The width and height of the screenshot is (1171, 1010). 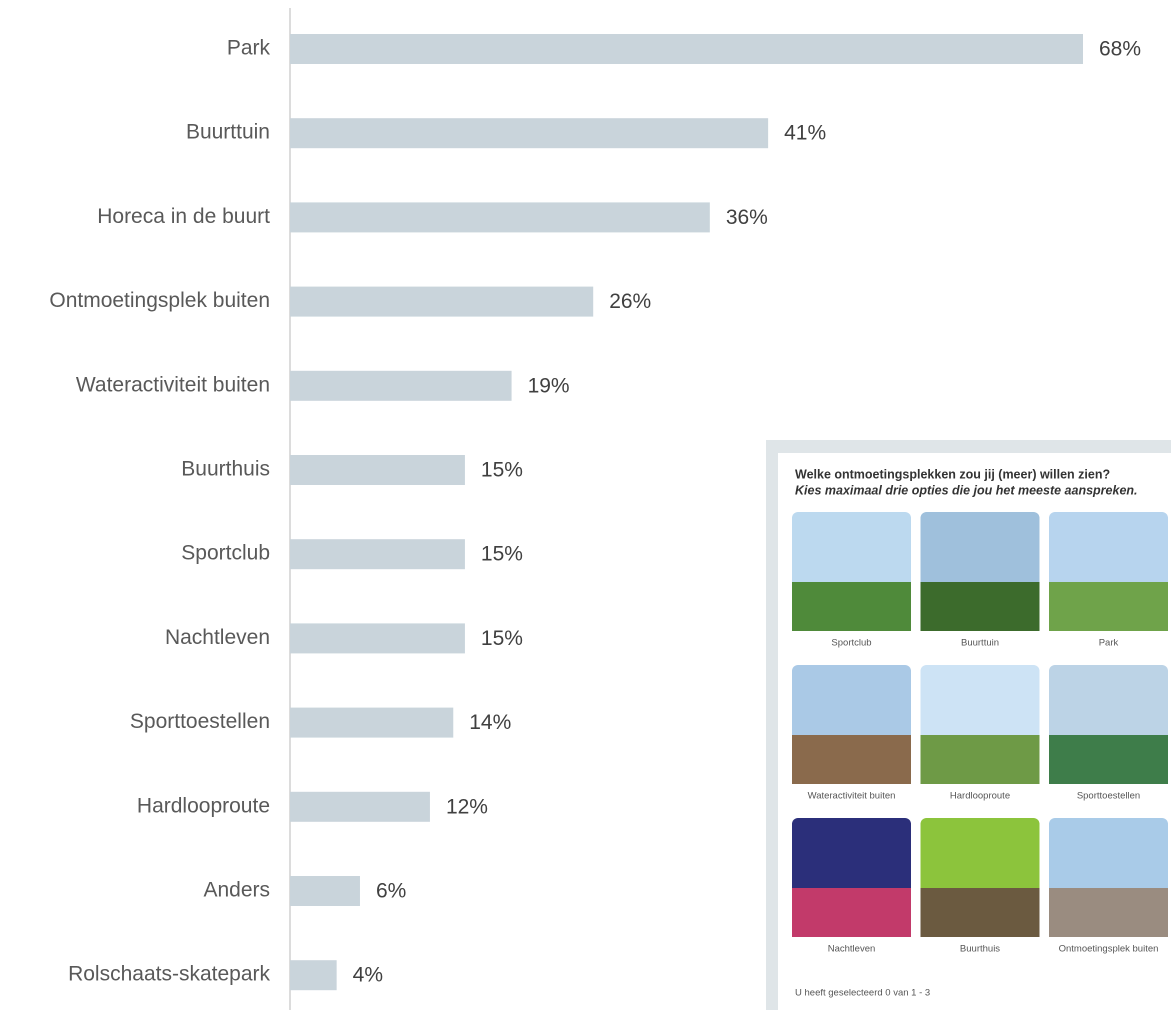 I want to click on category-label: Buurttuin, so click(x=228, y=132).